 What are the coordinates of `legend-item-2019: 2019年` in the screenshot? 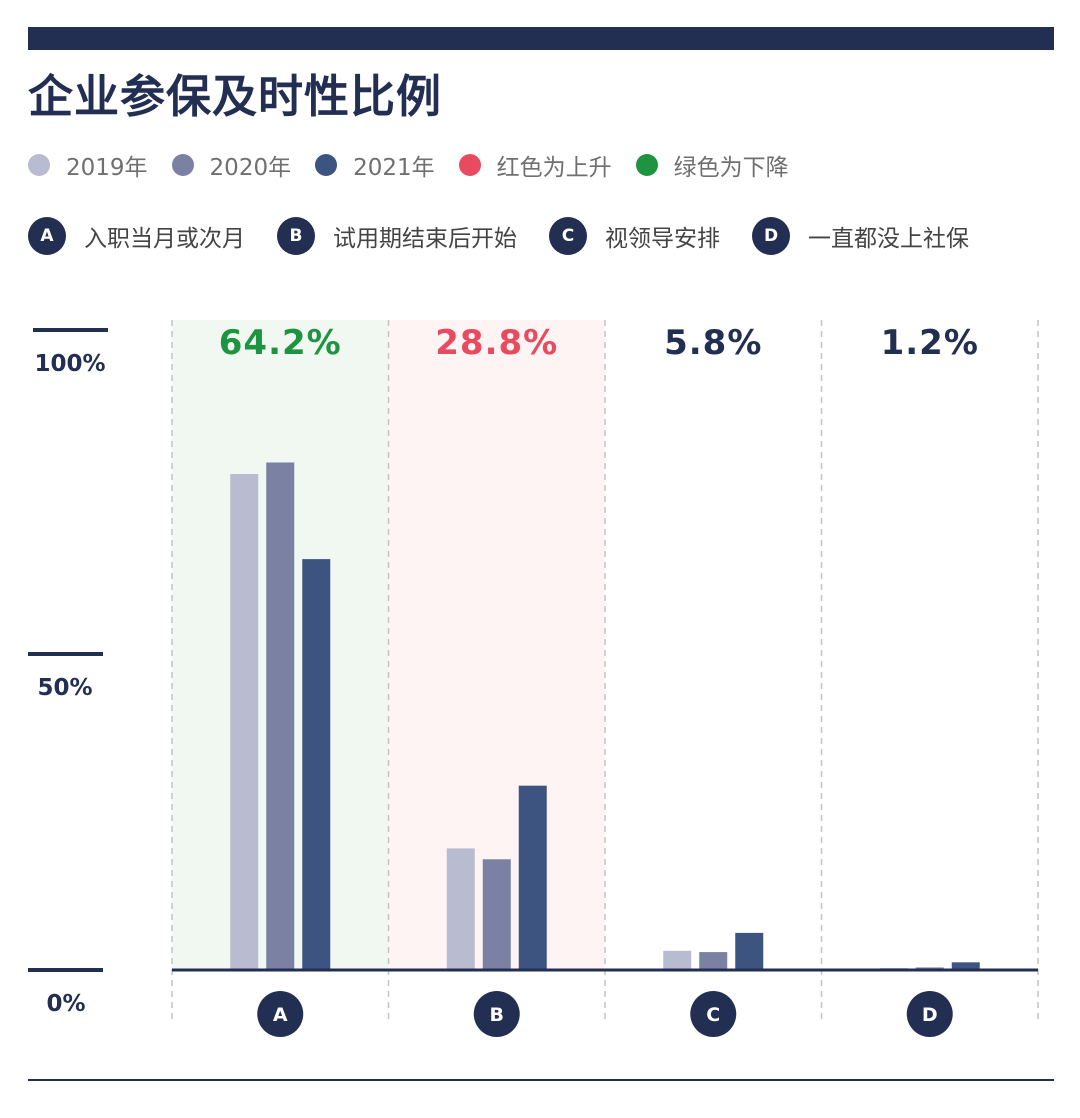 It's located at (88, 165).